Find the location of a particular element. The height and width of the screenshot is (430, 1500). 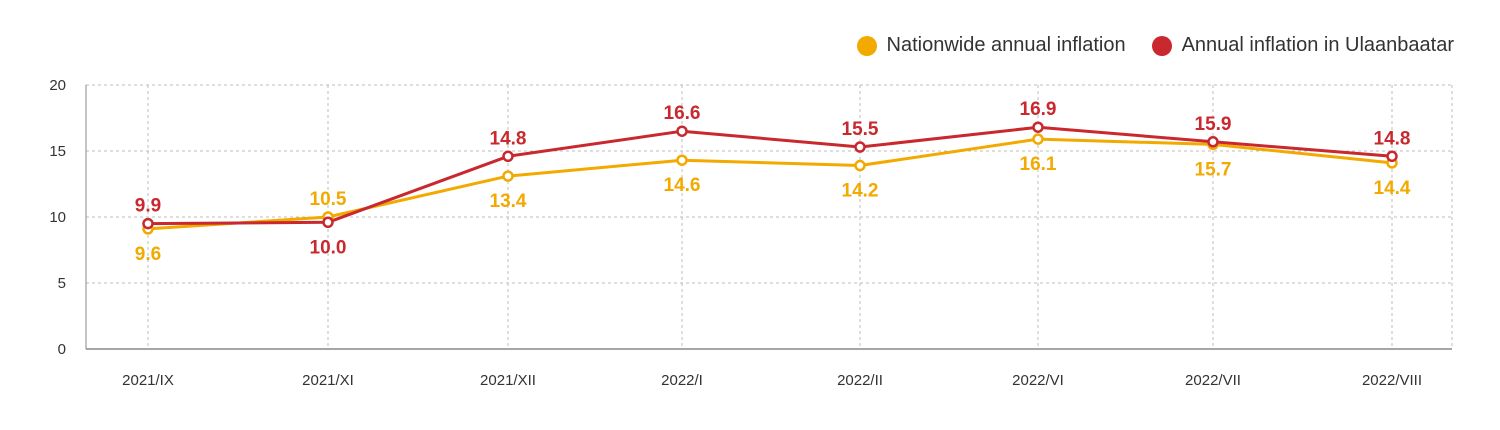

data-label-ulaanbaatar: 15.9 is located at coordinates (1213, 124).